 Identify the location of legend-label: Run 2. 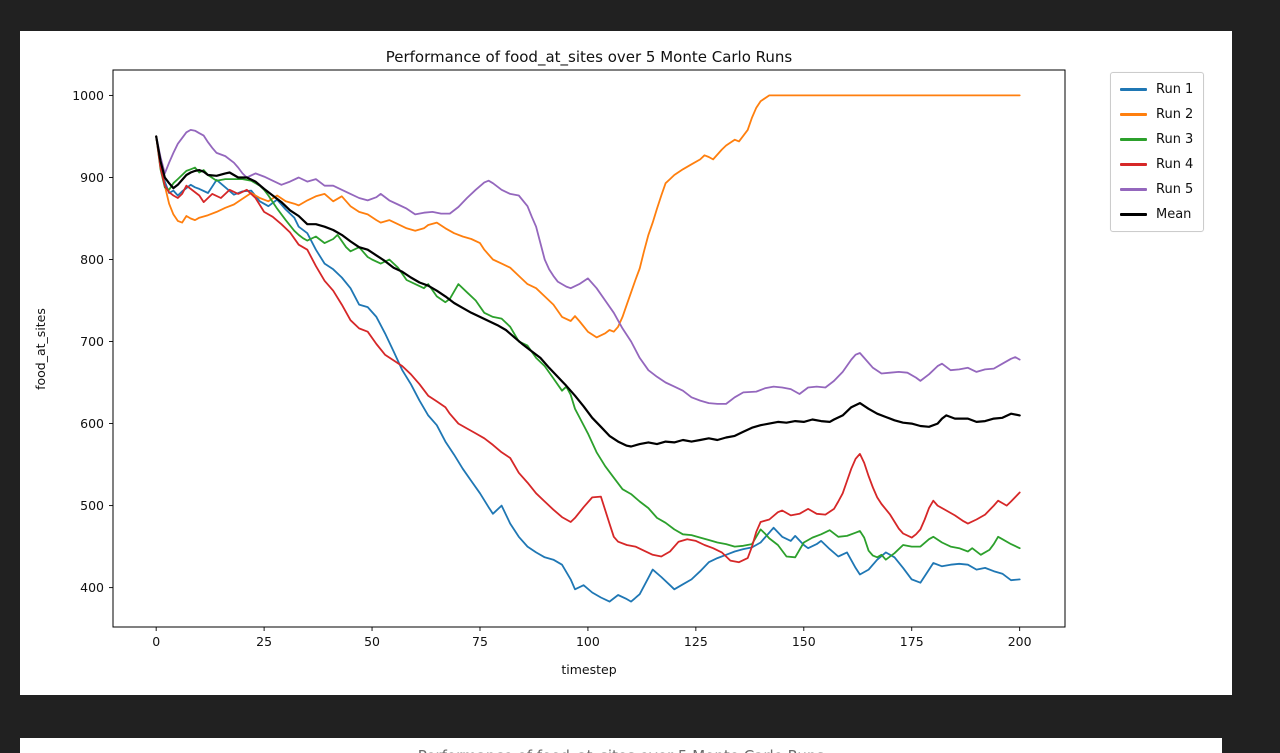
(1175, 114).